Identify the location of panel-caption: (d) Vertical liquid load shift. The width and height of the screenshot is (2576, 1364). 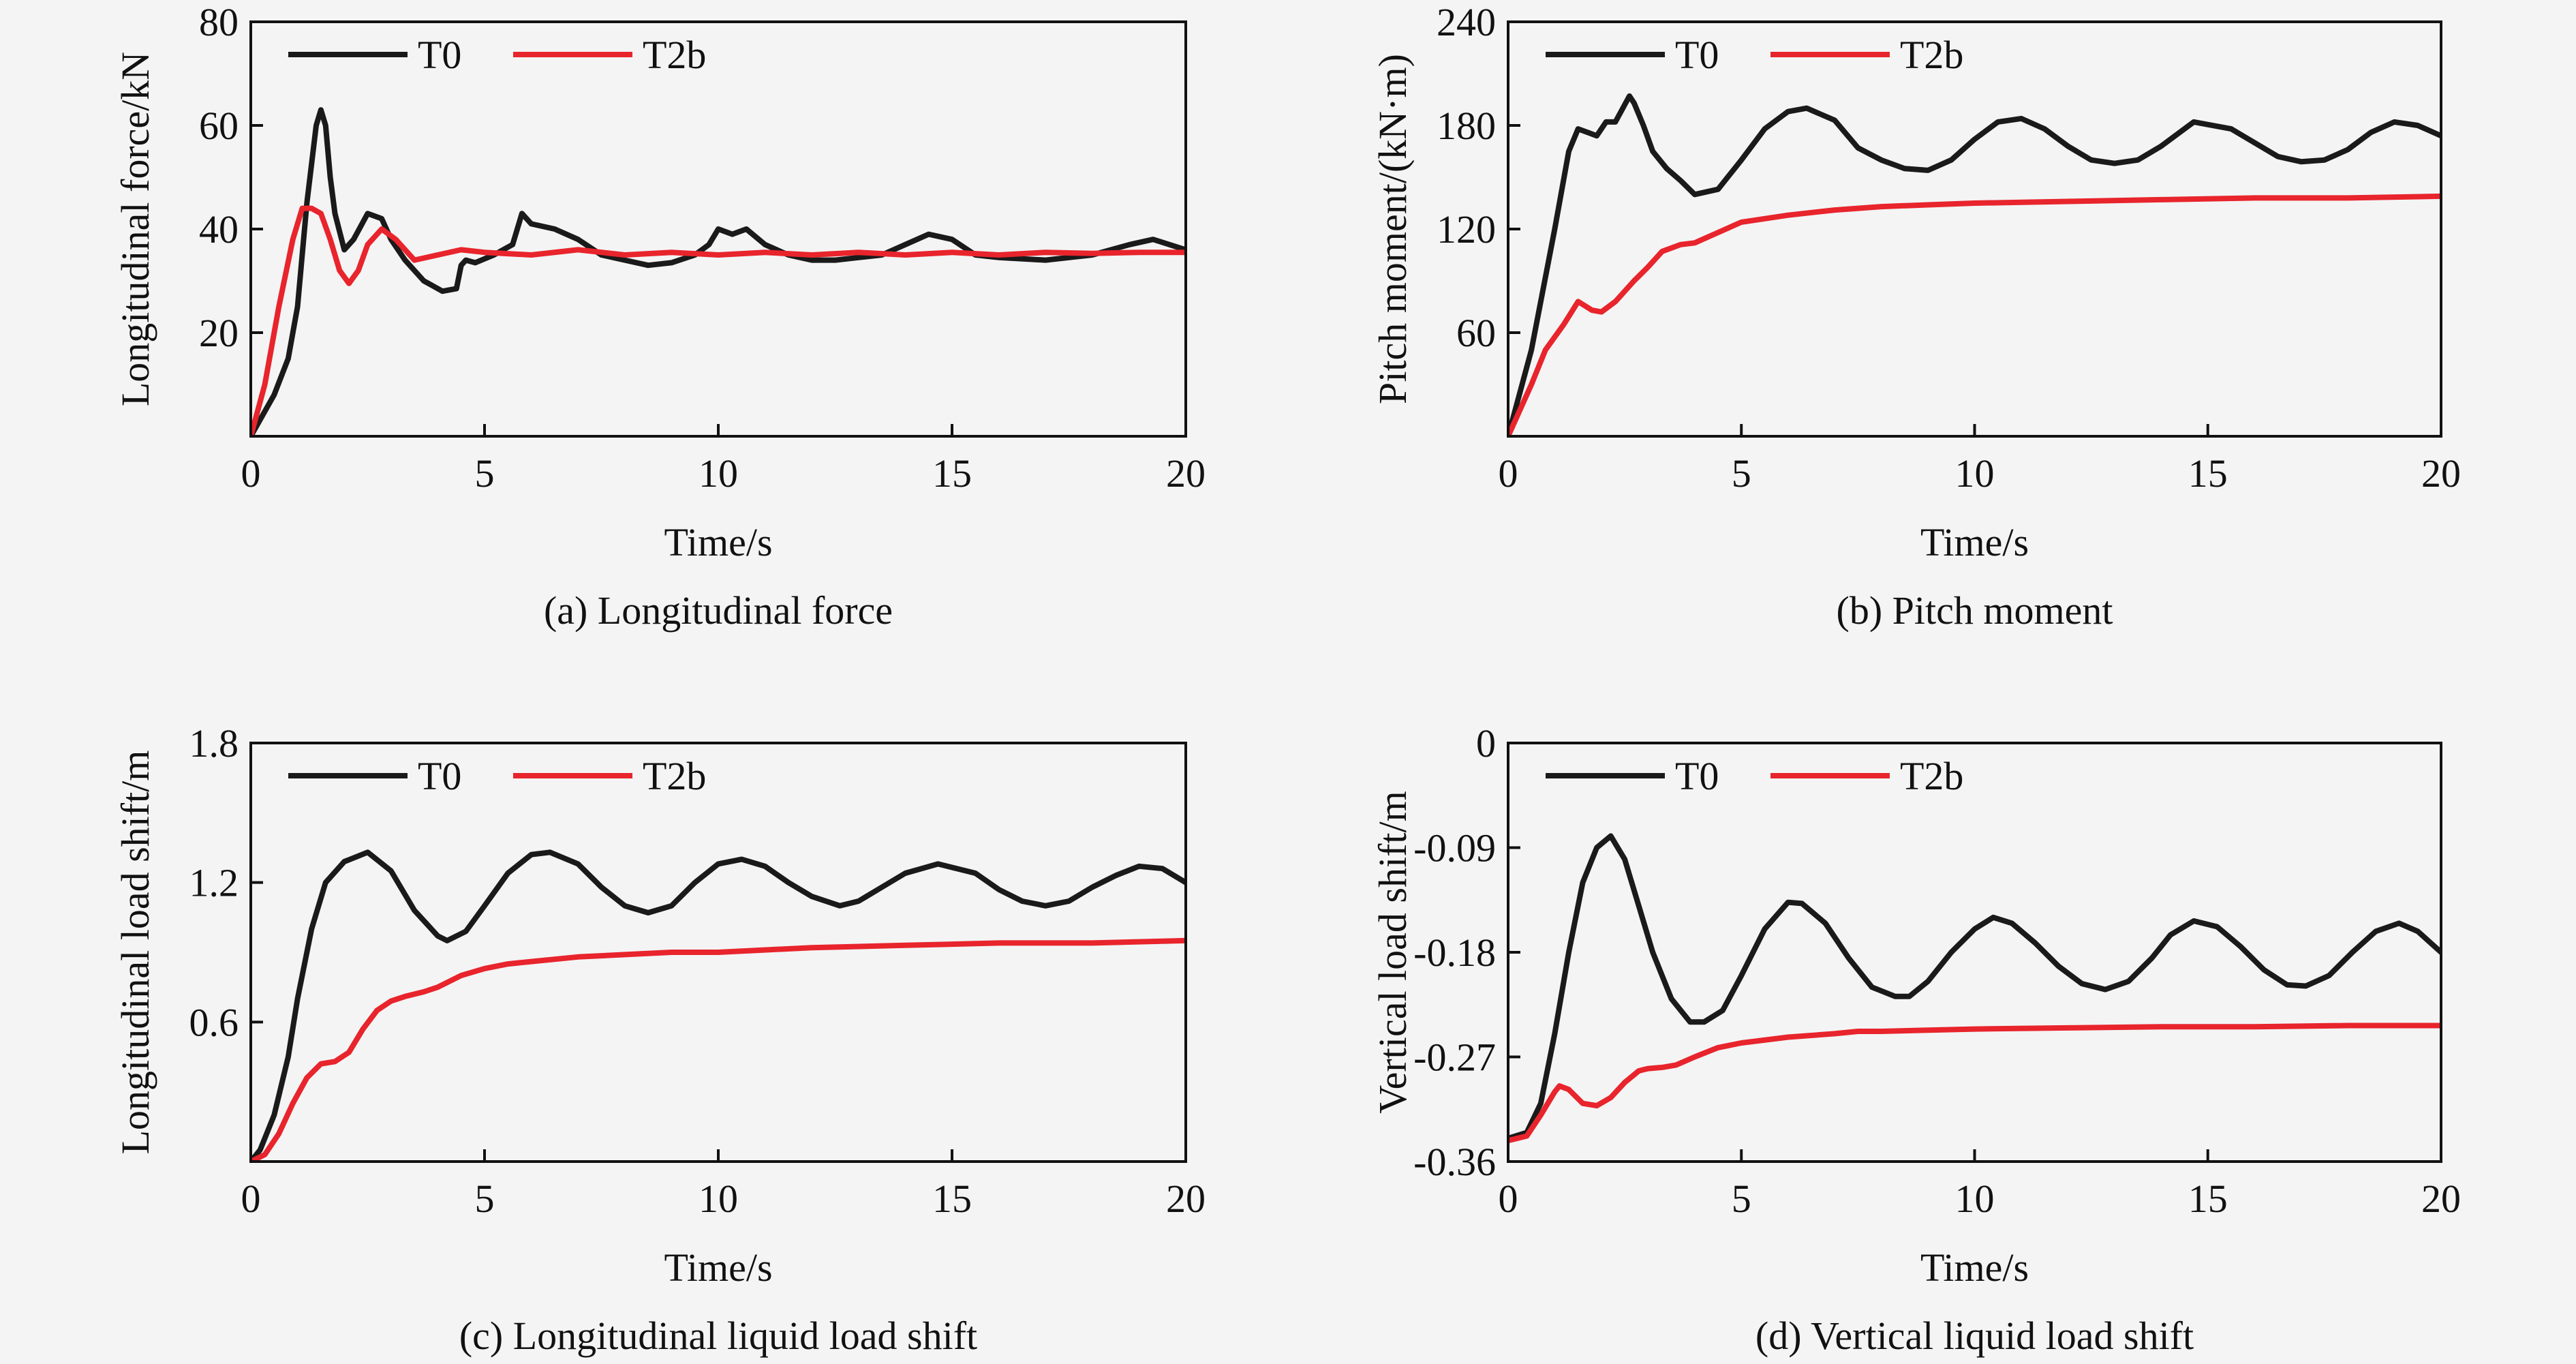
(1975, 1336).